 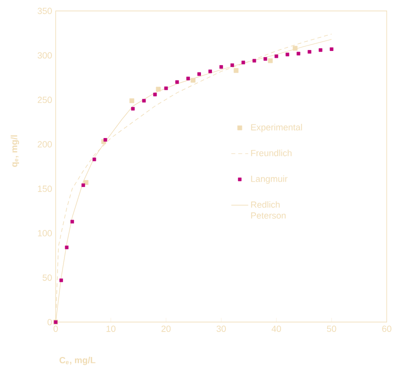 What do you see at coordinates (387, 328) in the screenshot?
I see `x-tick-label: 60` at bounding box center [387, 328].